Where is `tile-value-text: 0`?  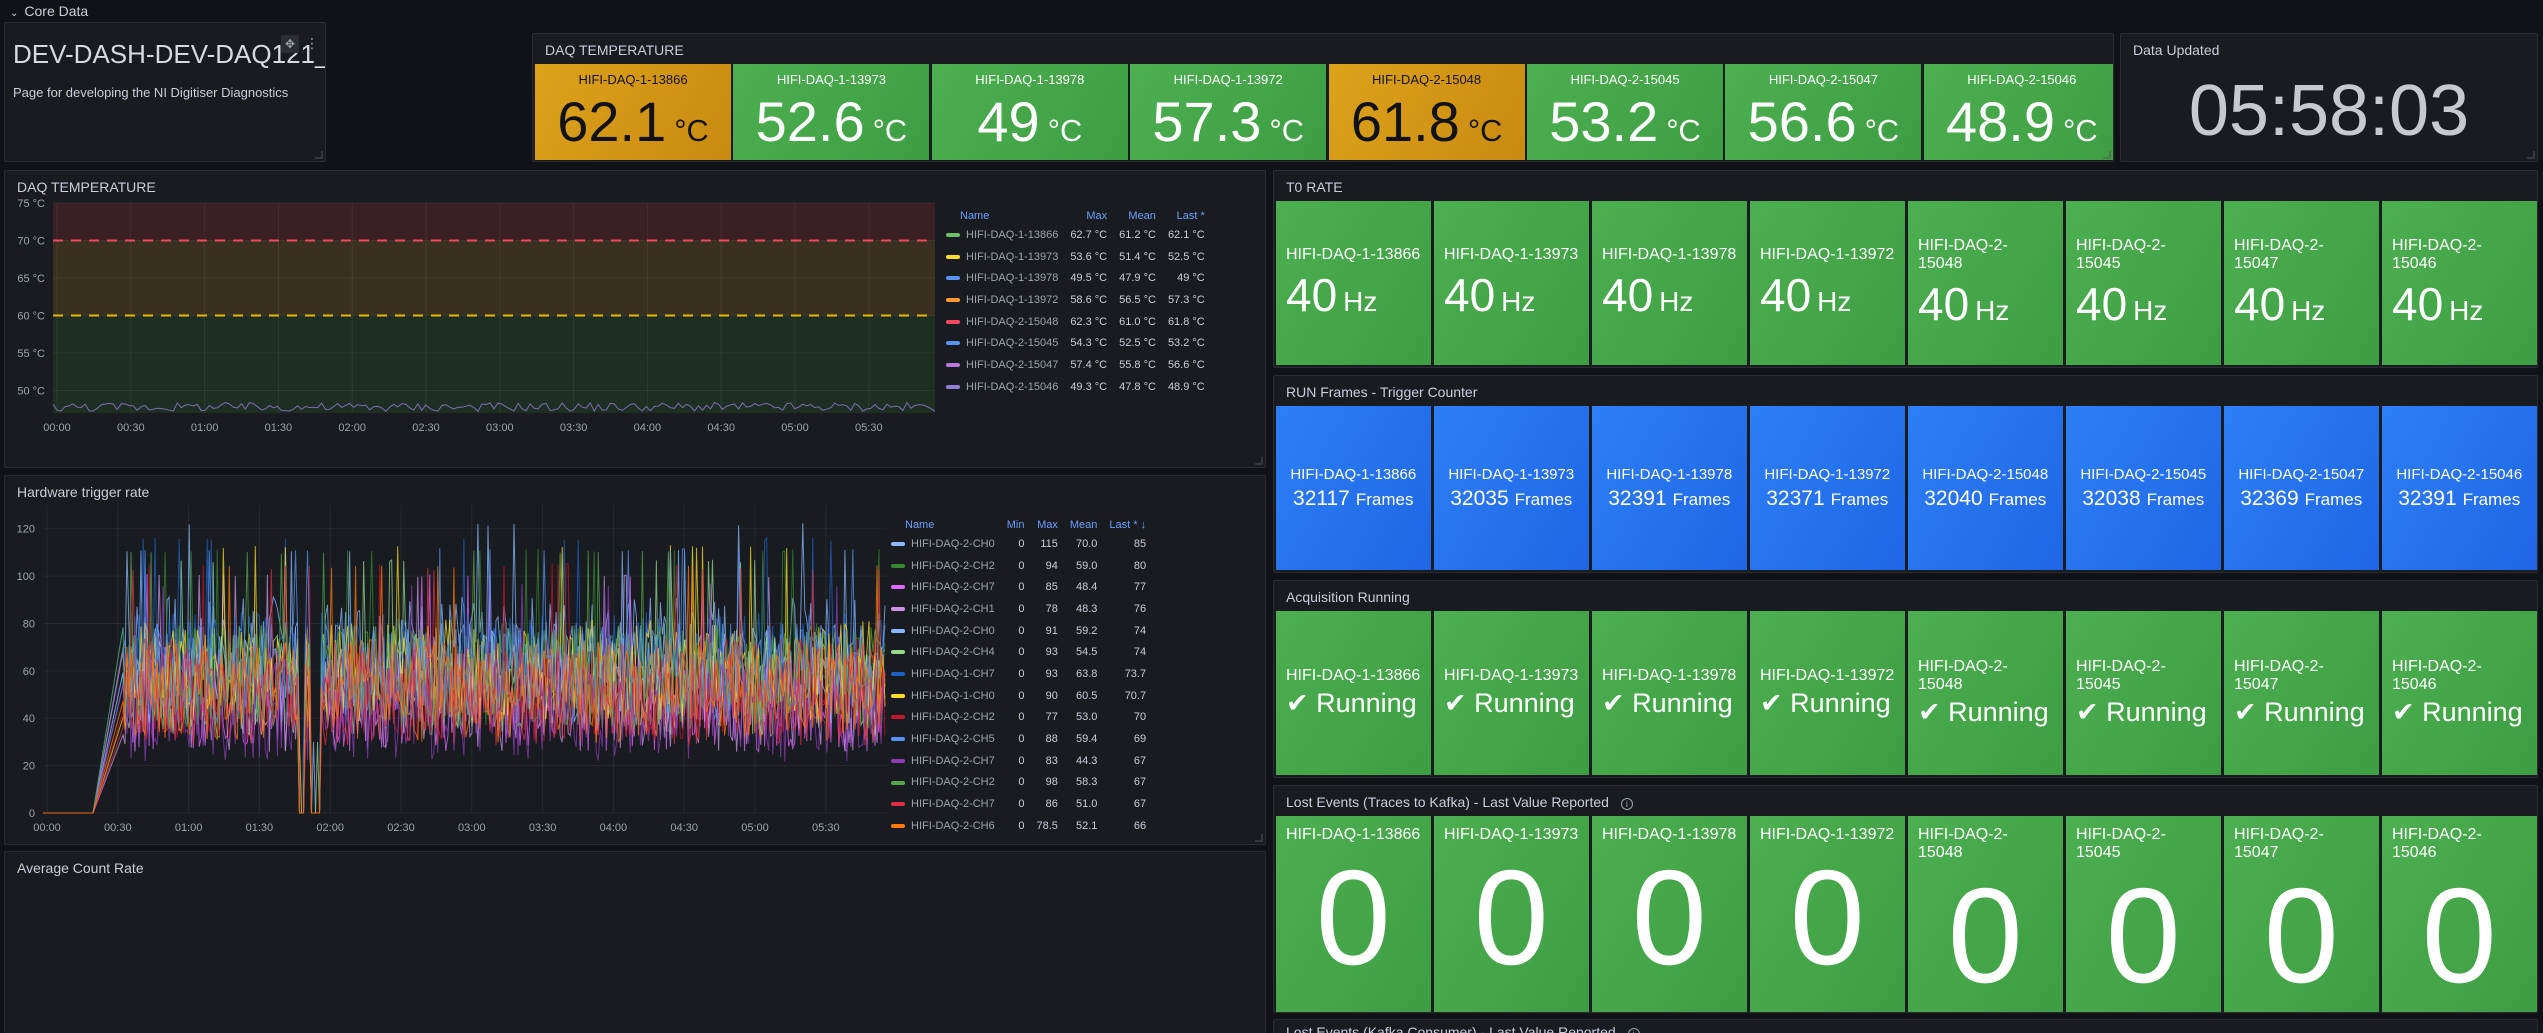
tile-value-text: 0 is located at coordinates (1669, 917).